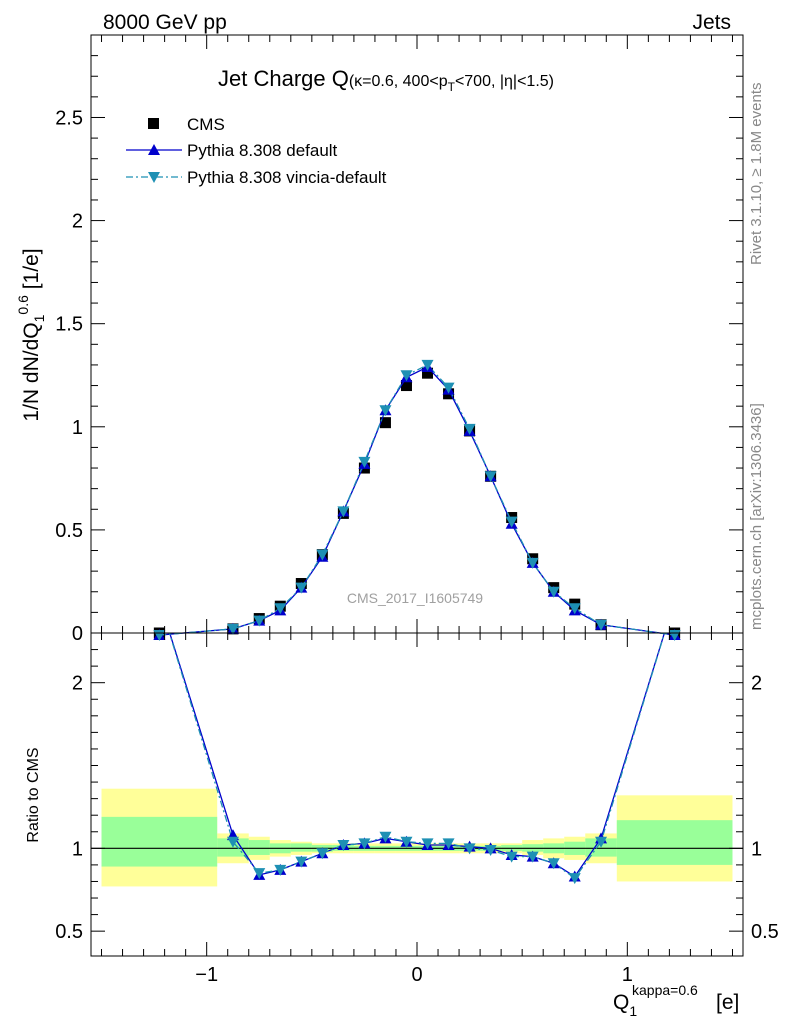  Describe the element at coordinates (415, 598) in the screenshot. I see `watermark: CMS_2017_I1605749` at that location.